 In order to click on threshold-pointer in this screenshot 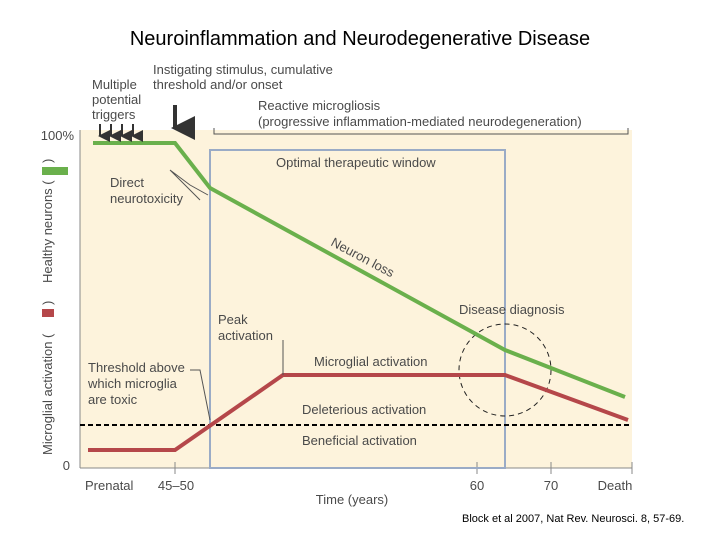, I will do `click(200, 395)`.